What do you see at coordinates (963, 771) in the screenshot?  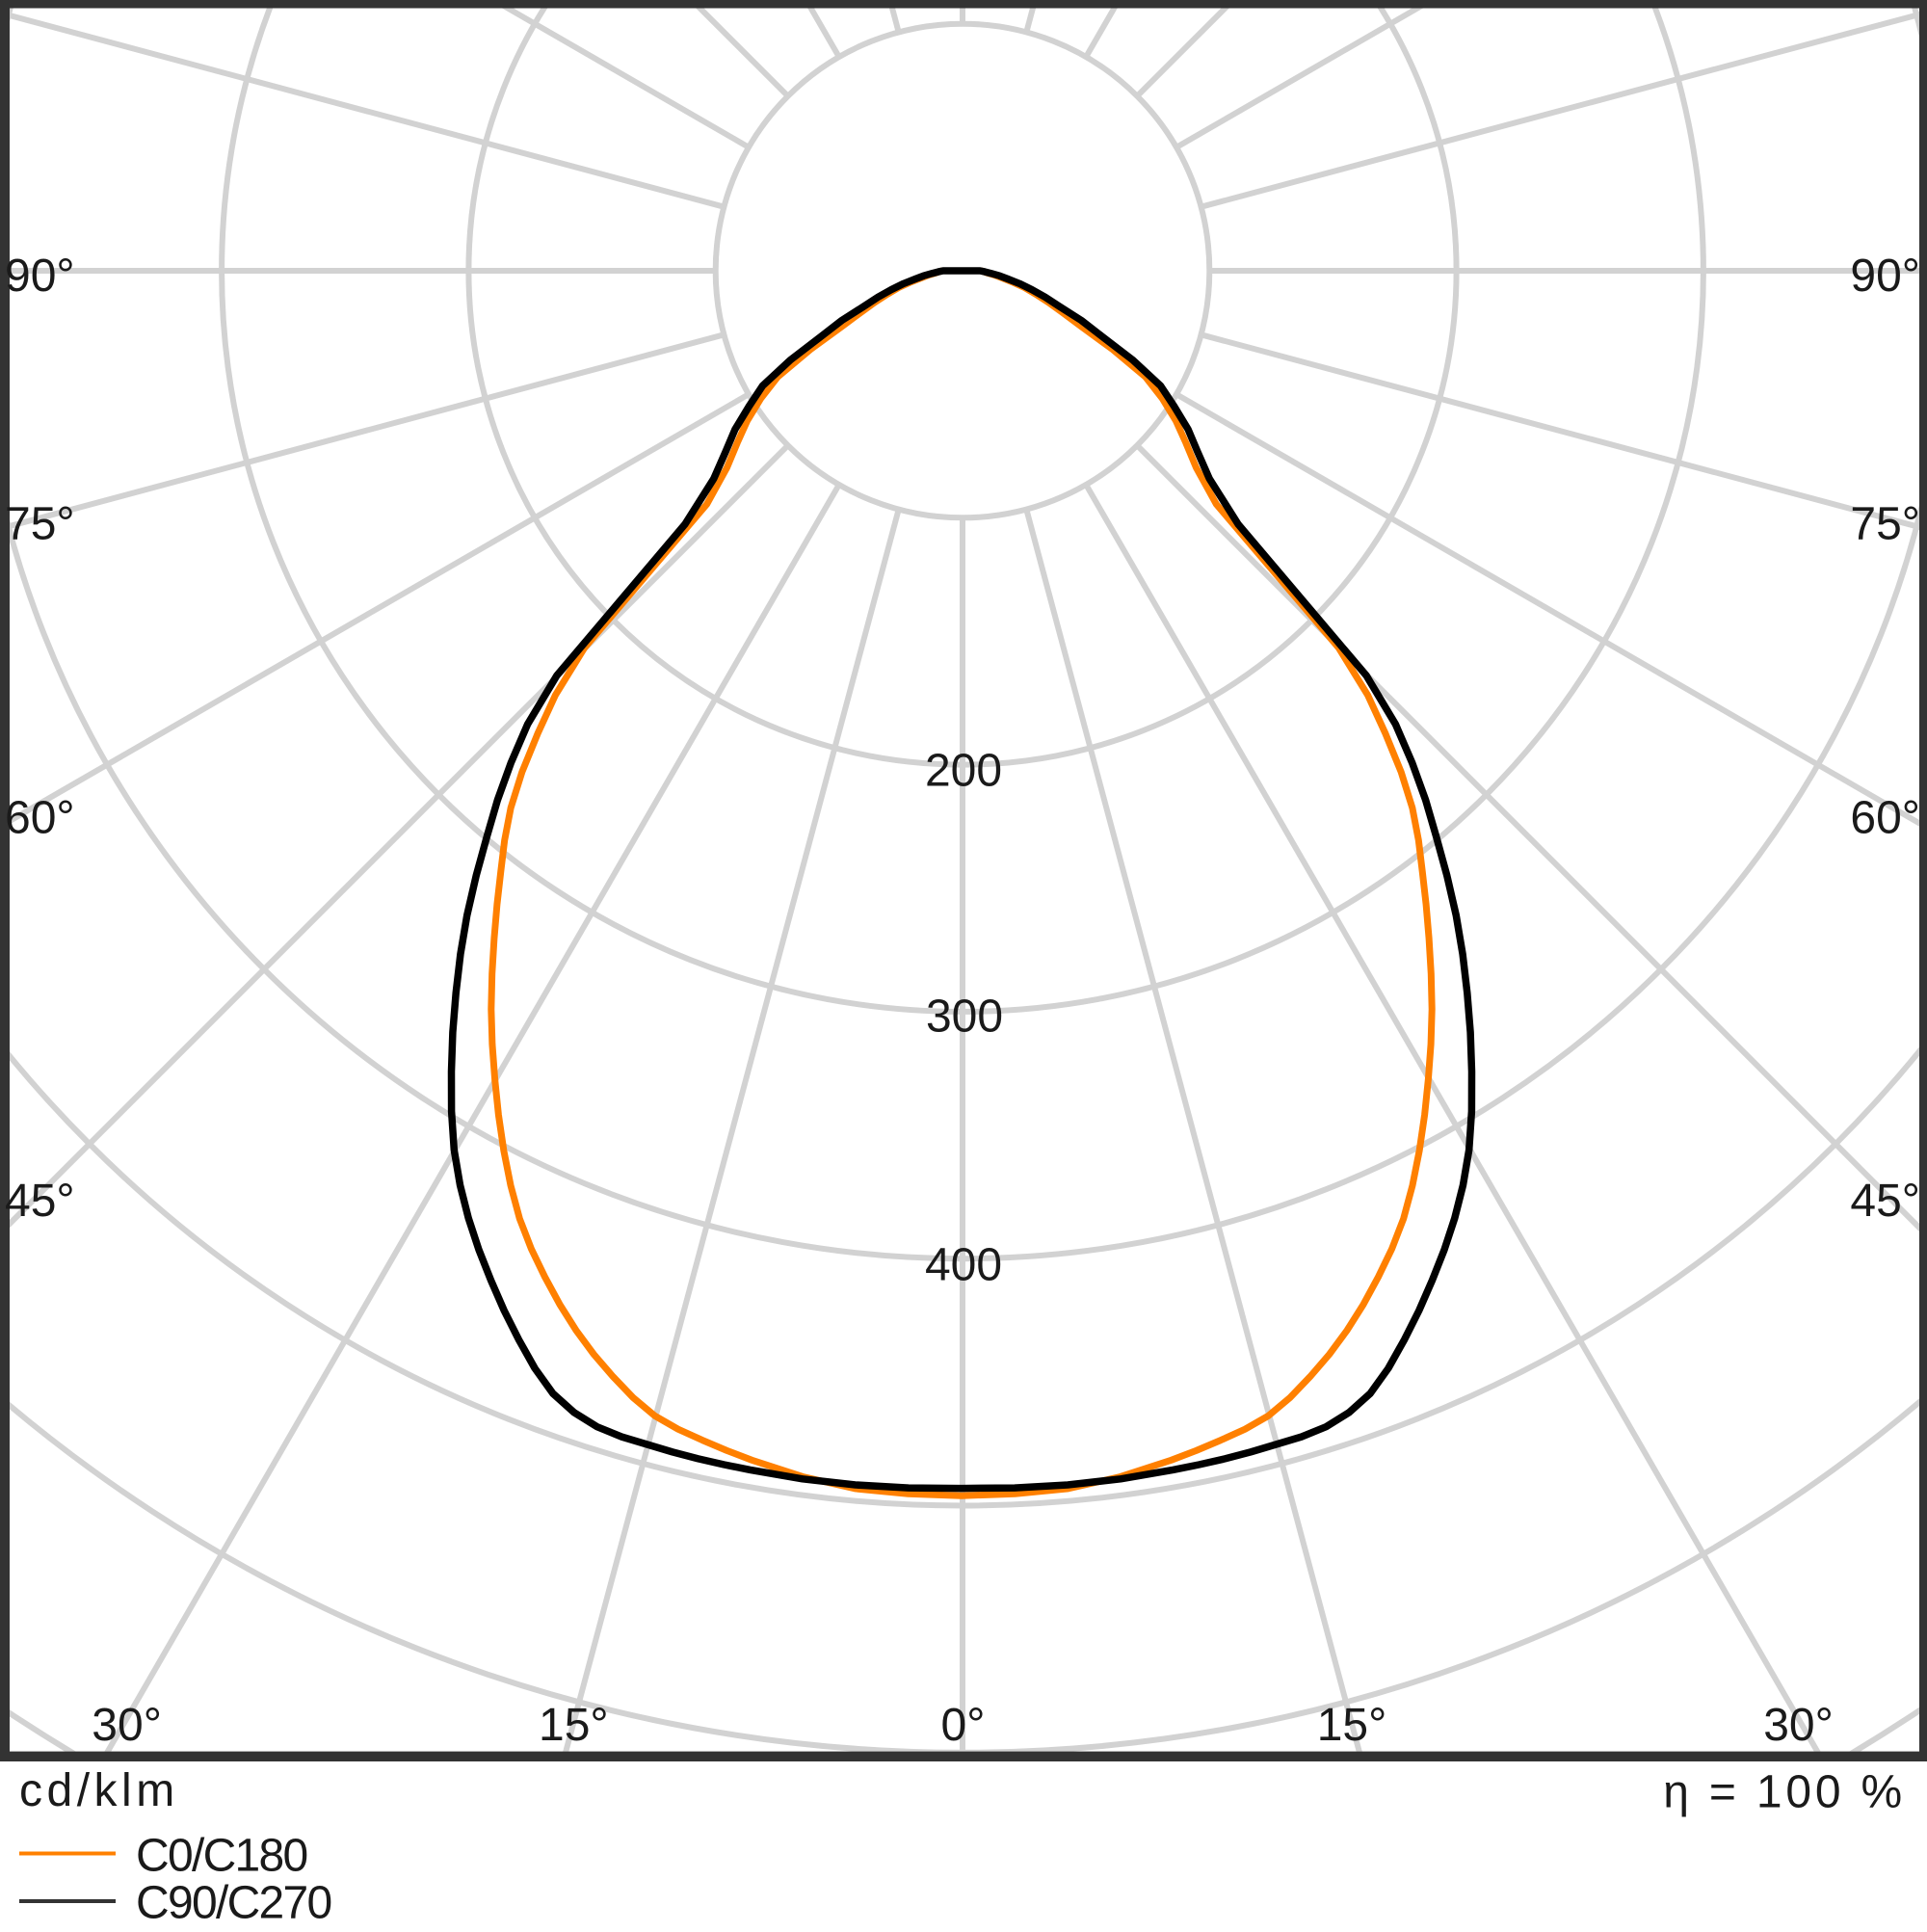 I see `svg-text: 200` at bounding box center [963, 771].